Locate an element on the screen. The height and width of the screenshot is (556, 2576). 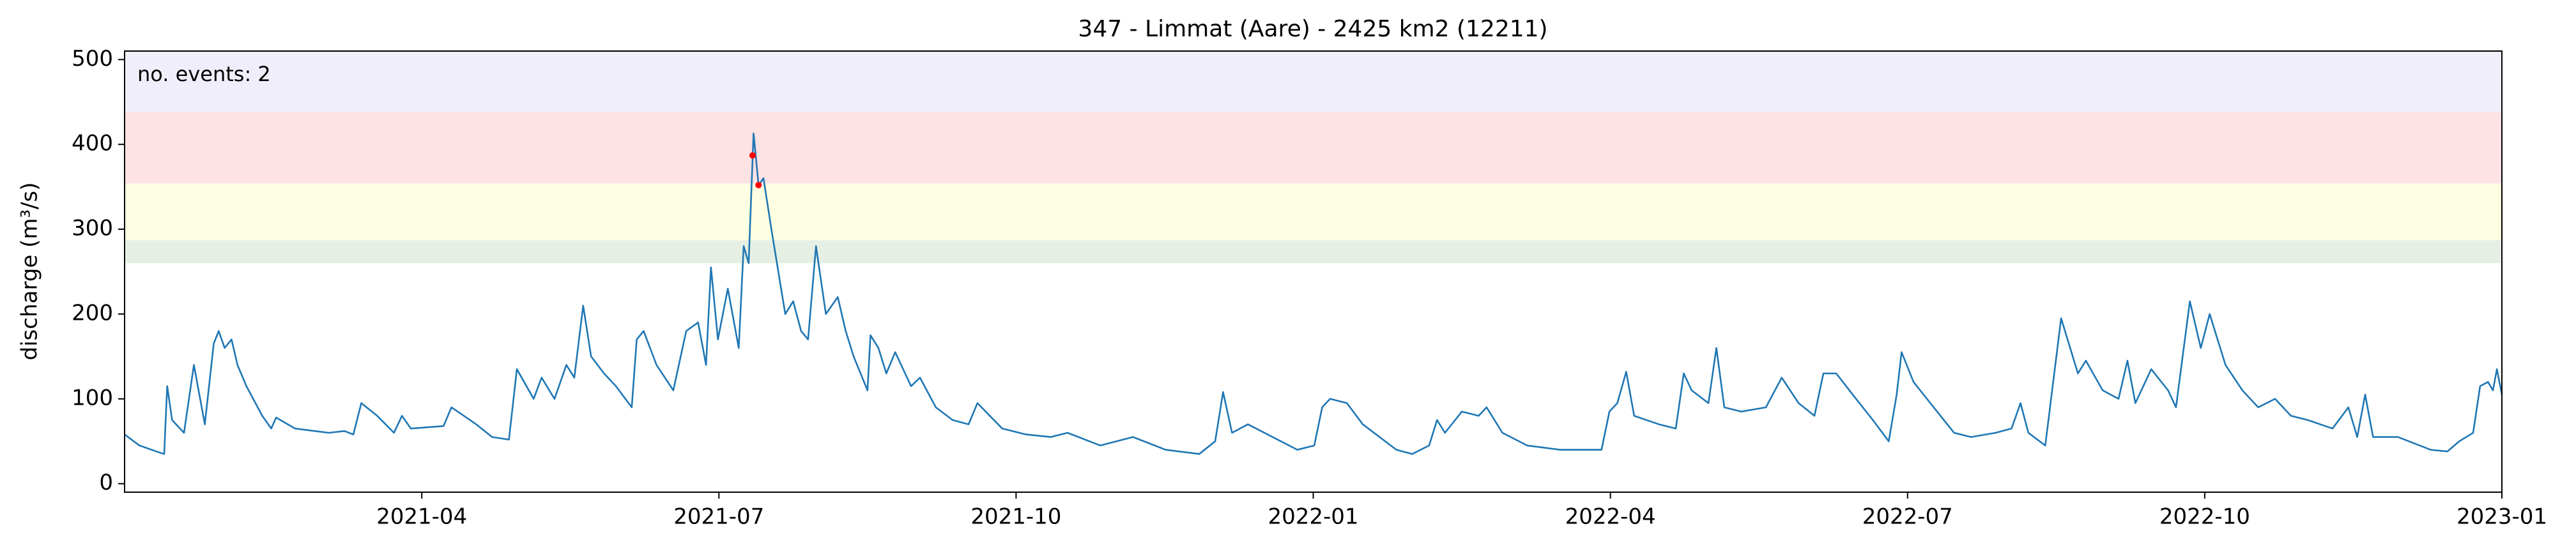
x-tick-label: 2023-01 is located at coordinates (2502, 517).